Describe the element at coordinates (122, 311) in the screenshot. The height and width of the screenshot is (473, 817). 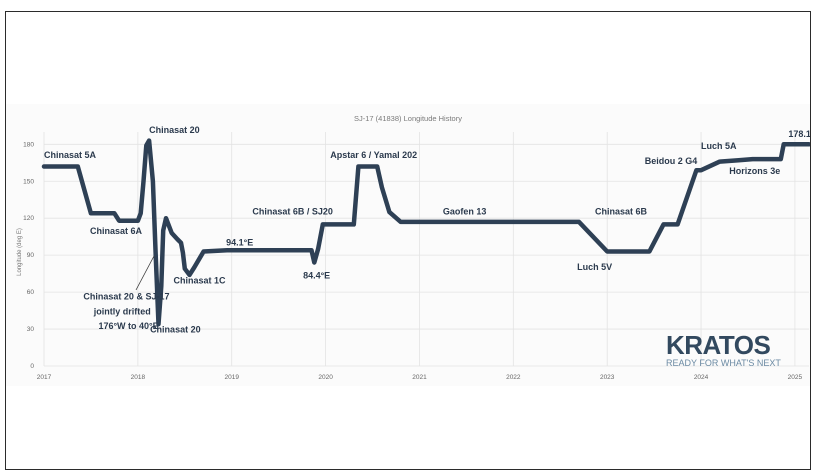
I see `annotation-label: jointly drifted` at that location.